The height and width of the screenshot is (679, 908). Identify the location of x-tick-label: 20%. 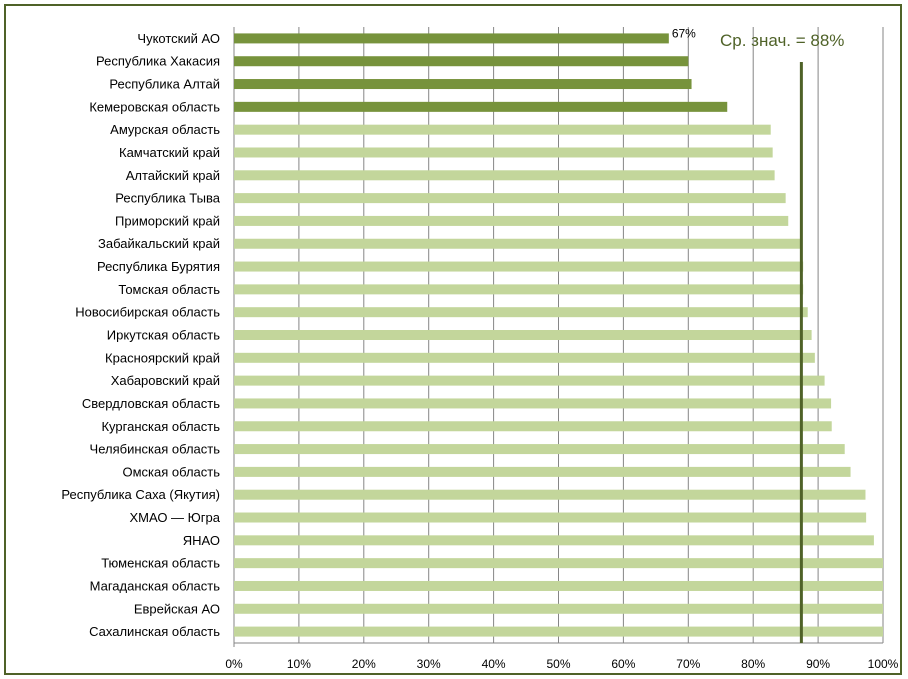
(364, 664).